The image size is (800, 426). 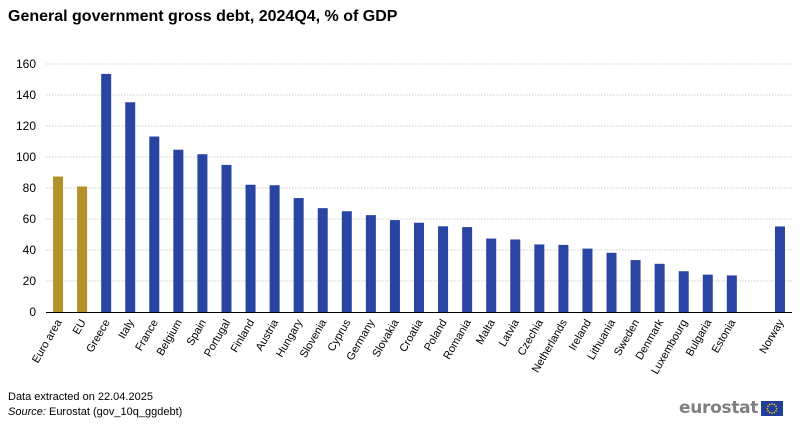 What do you see at coordinates (510, 333) in the screenshot?
I see `x-tick-label: Latvia` at bounding box center [510, 333].